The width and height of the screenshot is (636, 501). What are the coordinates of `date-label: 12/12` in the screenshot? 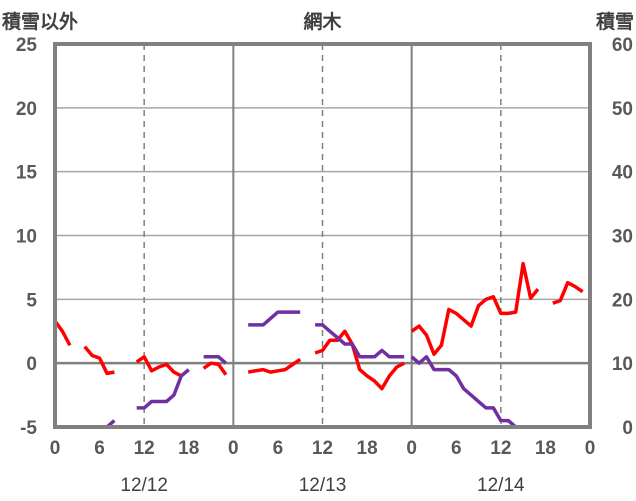 It's located at (144, 485).